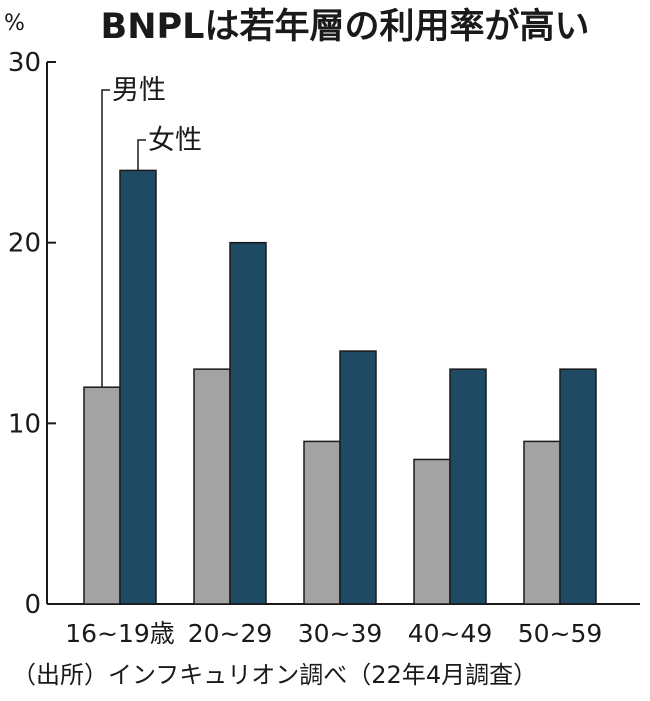 The width and height of the screenshot is (650, 701). Describe the element at coordinates (139, 90) in the screenshot. I see `legend-label-male: 男性` at that location.